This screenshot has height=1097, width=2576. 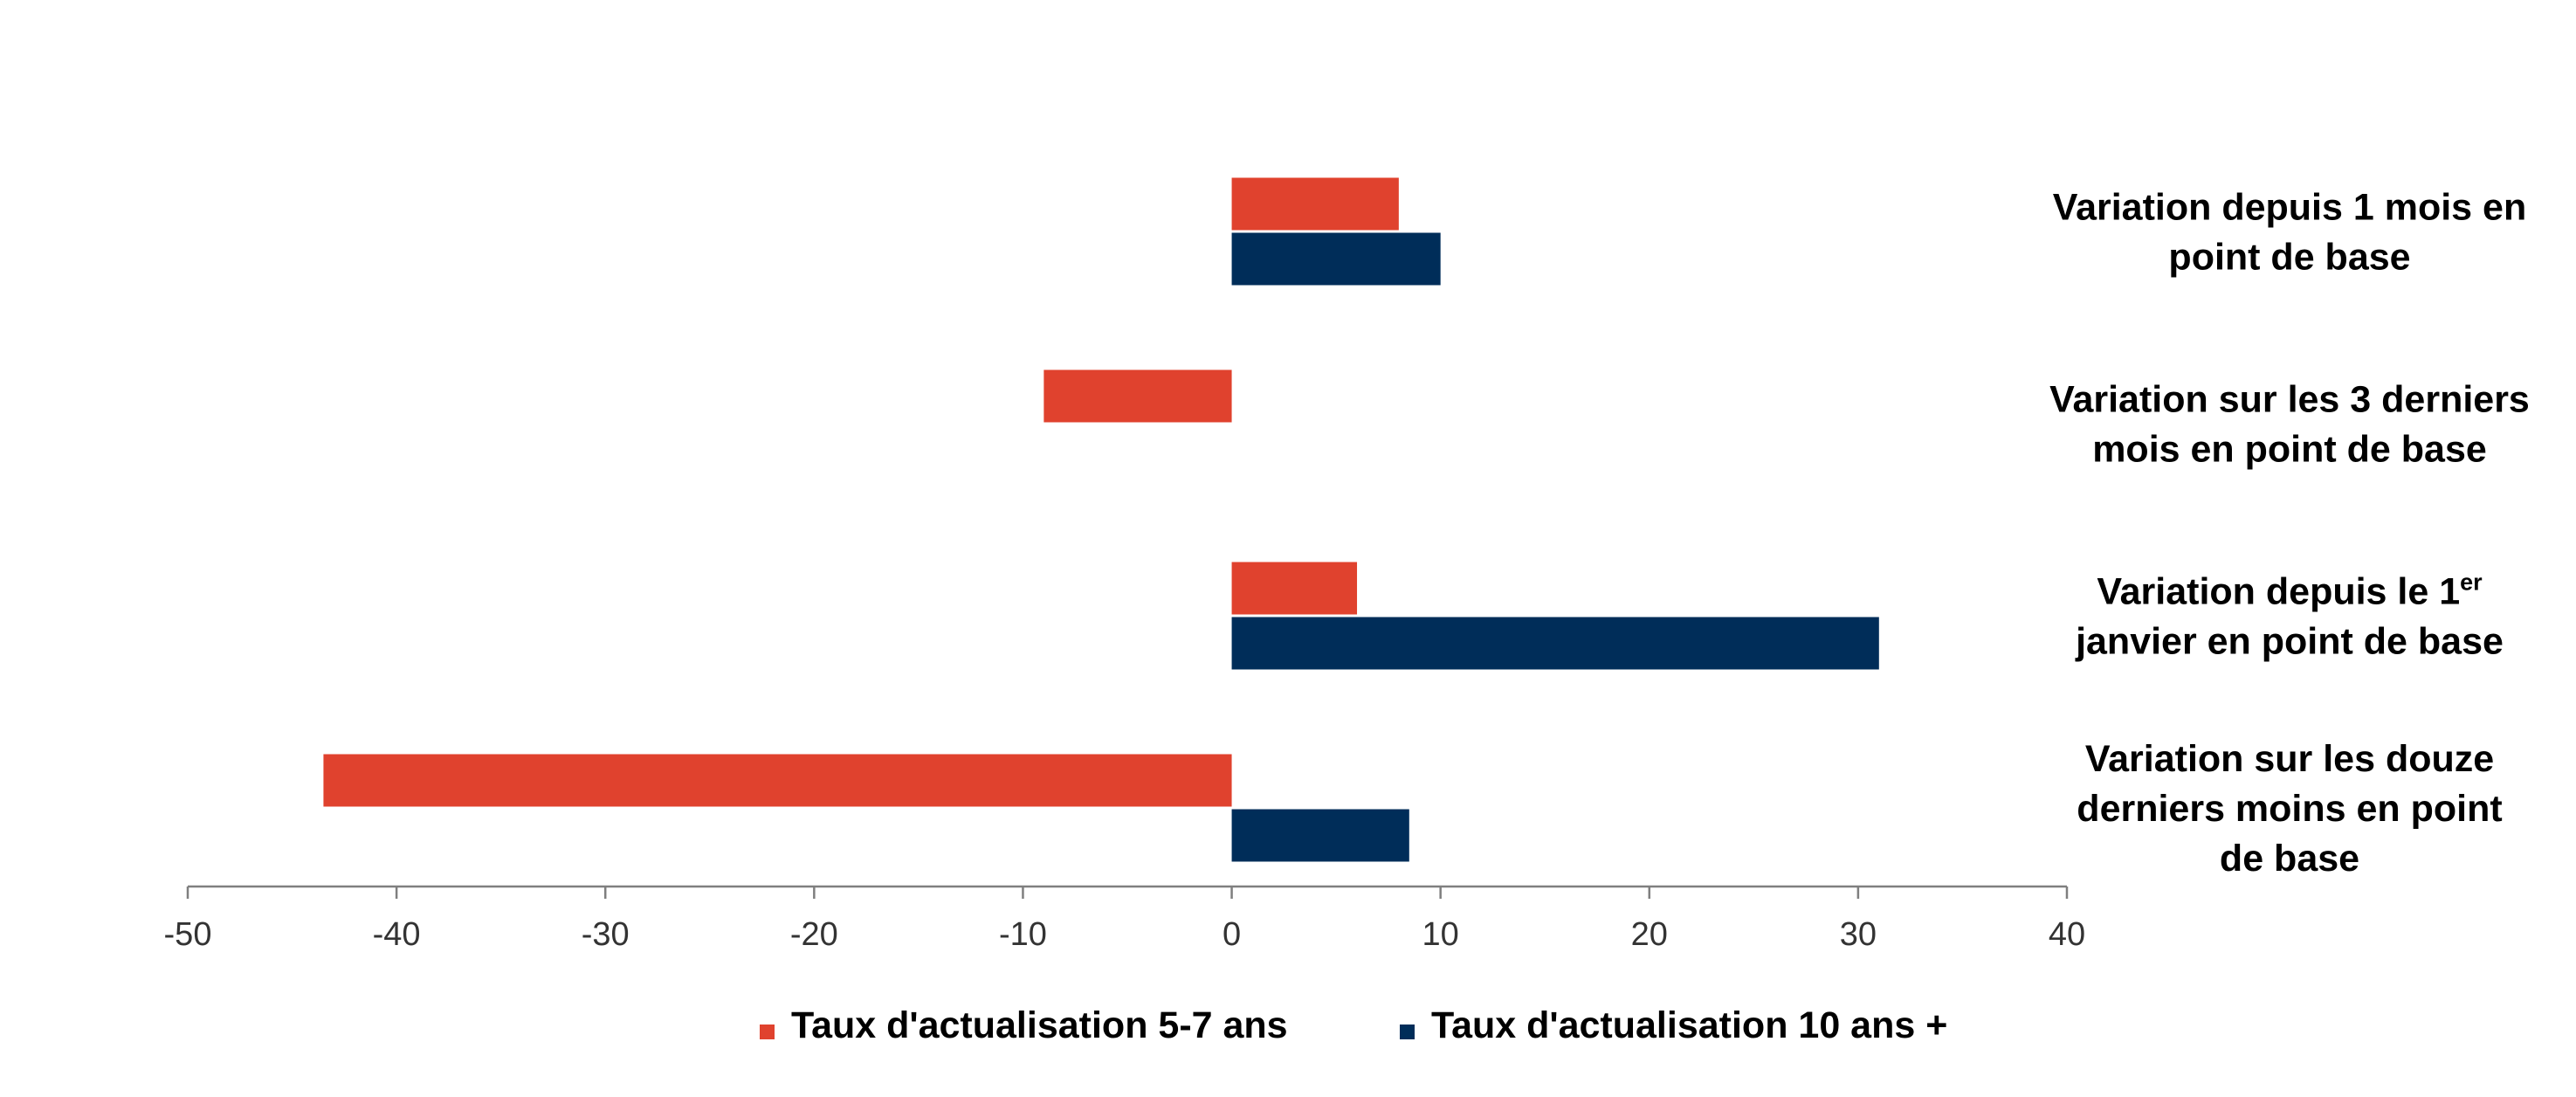 What do you see at coordinates (1023, 934) in the screenshot?
I see `x-tick-label: -10` at bounding box center [1023, 934].